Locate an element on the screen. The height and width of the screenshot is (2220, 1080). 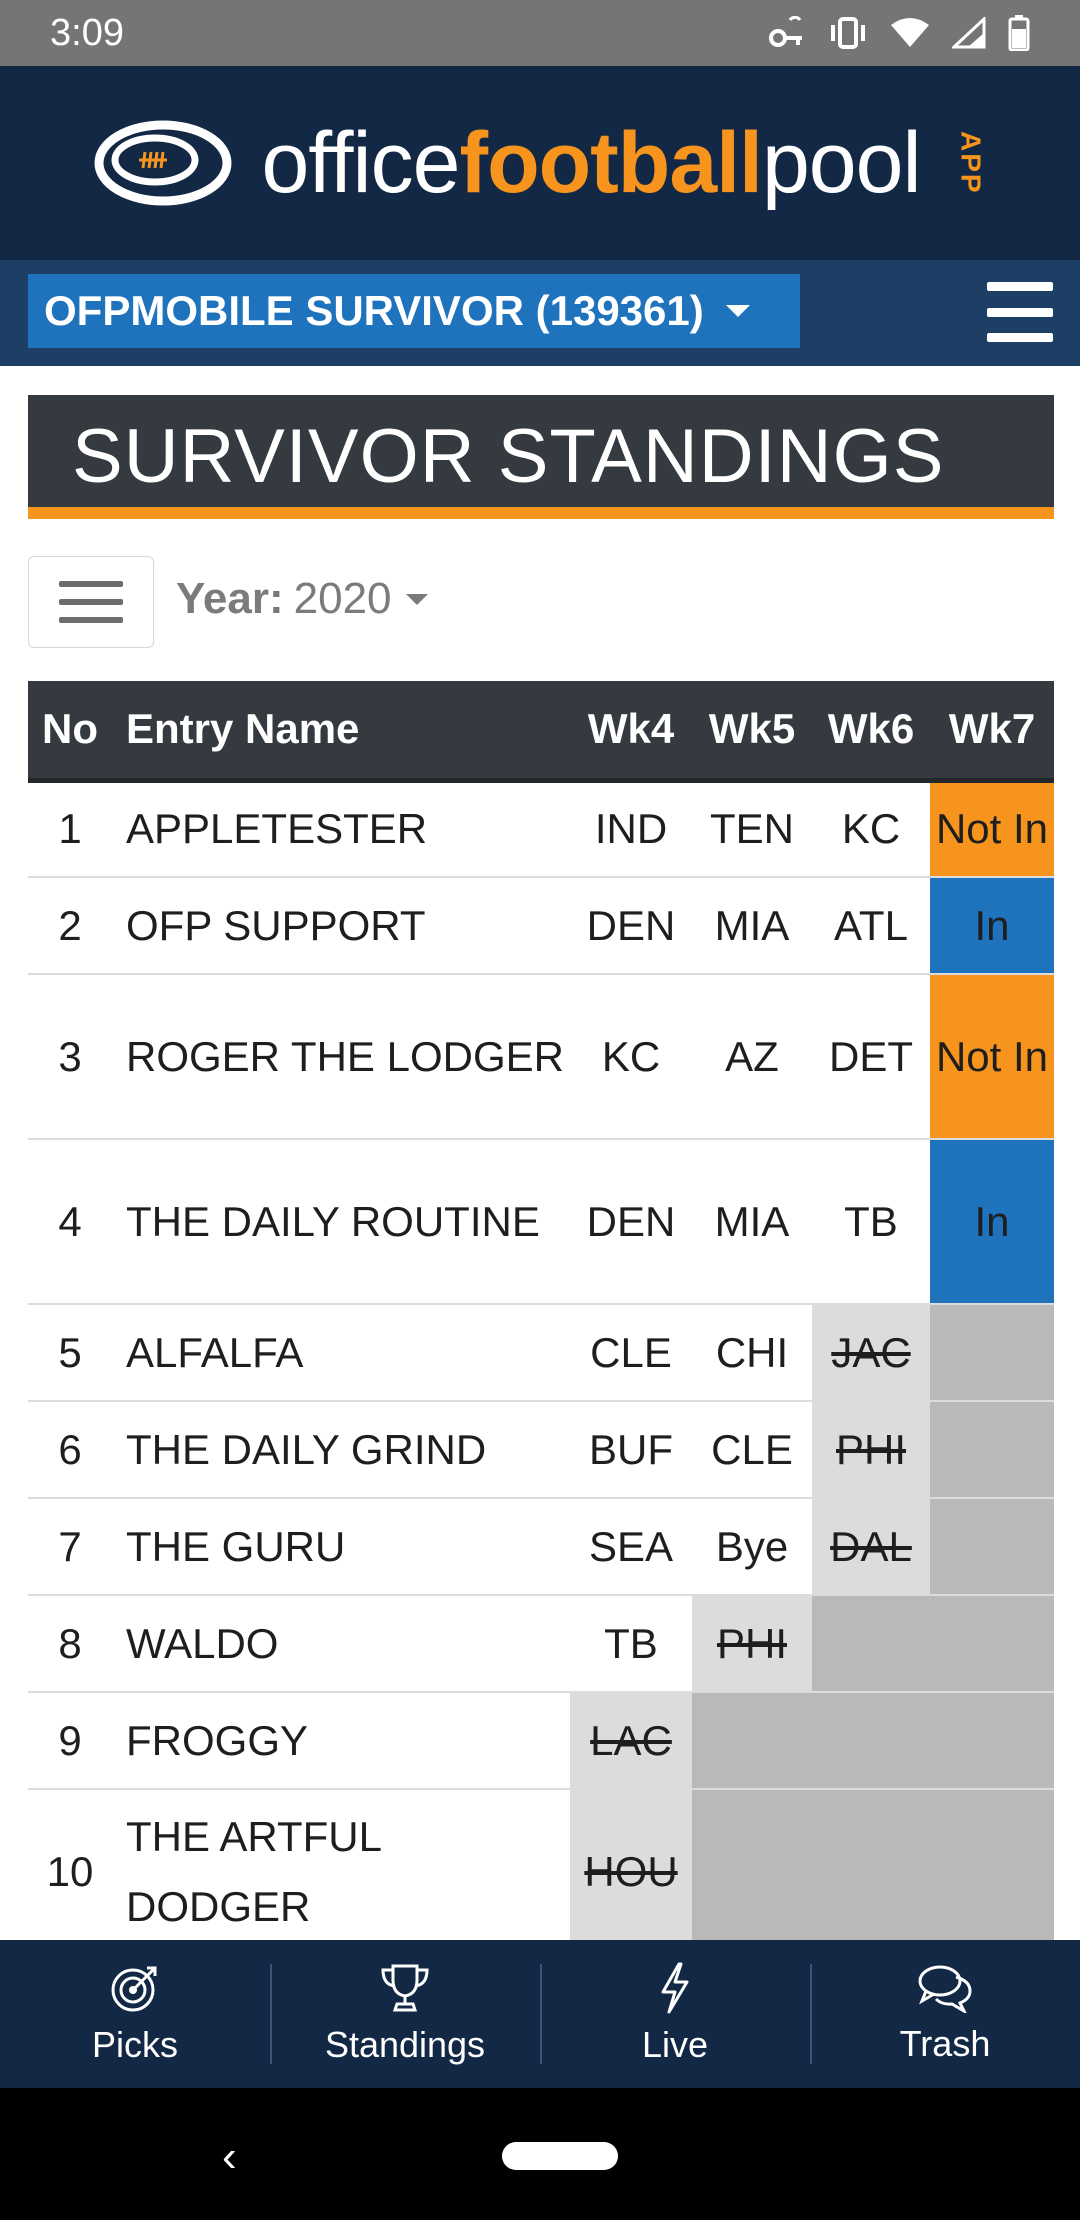
eliminated-pick-wk6: PHI is located at coordinates (871, 1449).